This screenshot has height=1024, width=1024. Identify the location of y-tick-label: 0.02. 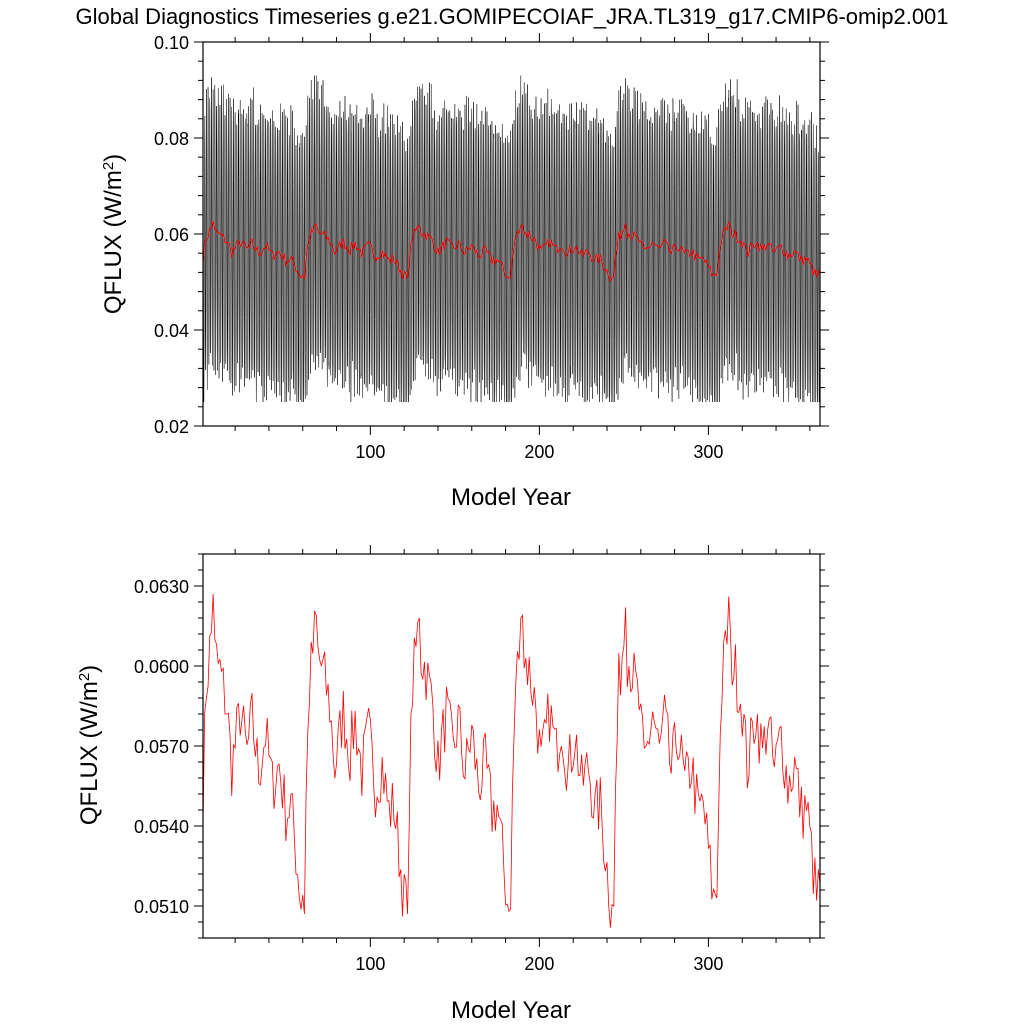
(171, 427).